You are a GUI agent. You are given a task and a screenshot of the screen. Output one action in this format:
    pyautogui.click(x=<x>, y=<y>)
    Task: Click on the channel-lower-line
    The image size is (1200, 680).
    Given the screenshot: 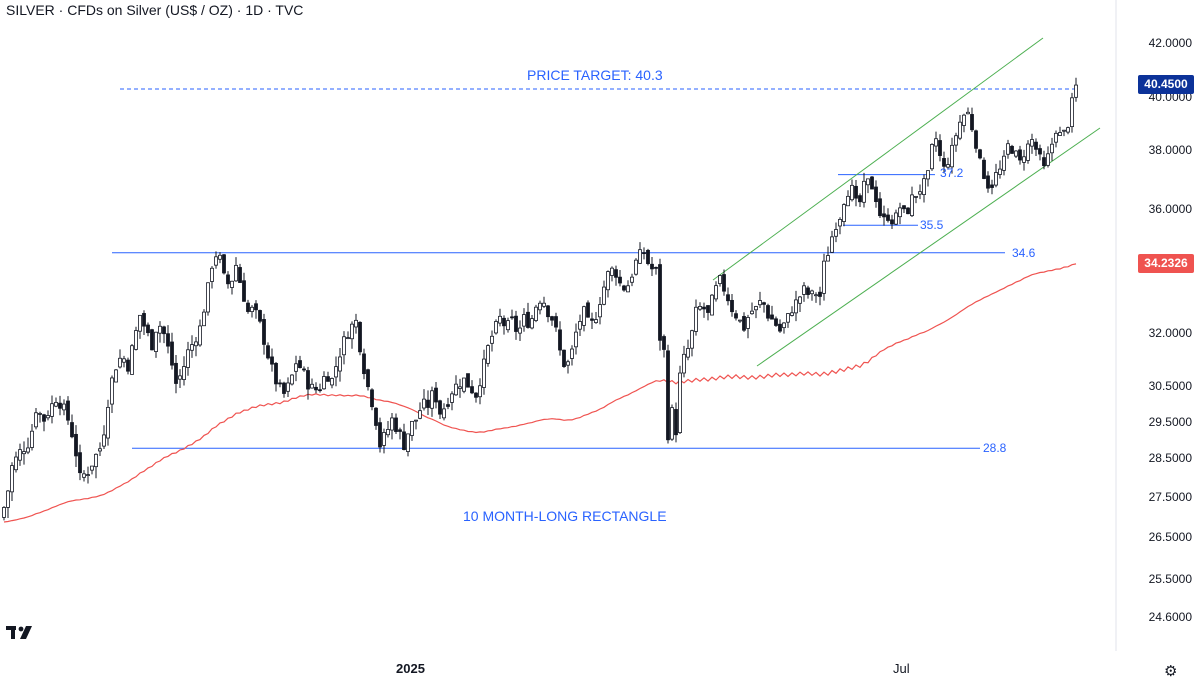 What is the action you would take?
    pyautogui.click(x=928, y=247)
    